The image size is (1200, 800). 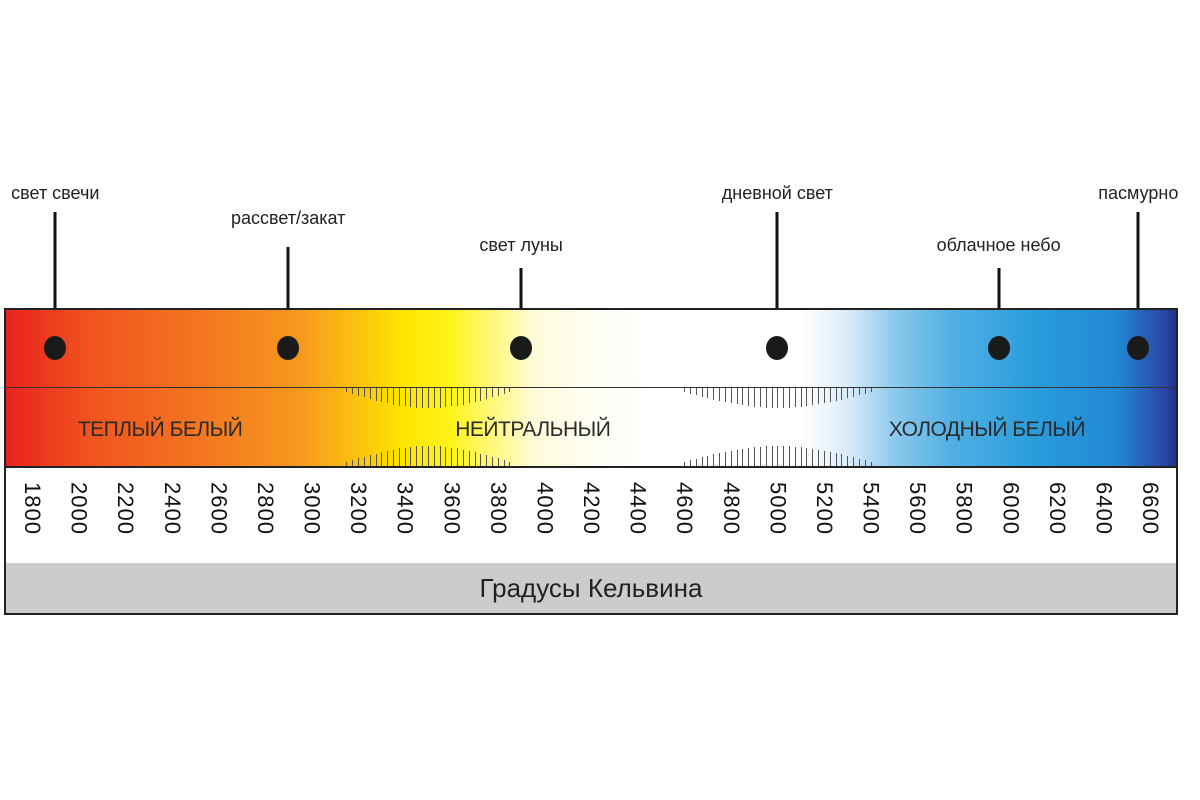 What do you see at coordinates (265, 508) in the screenshot?
I see `kelvin-tick-label: 2800` at bounding box center [265, 508].